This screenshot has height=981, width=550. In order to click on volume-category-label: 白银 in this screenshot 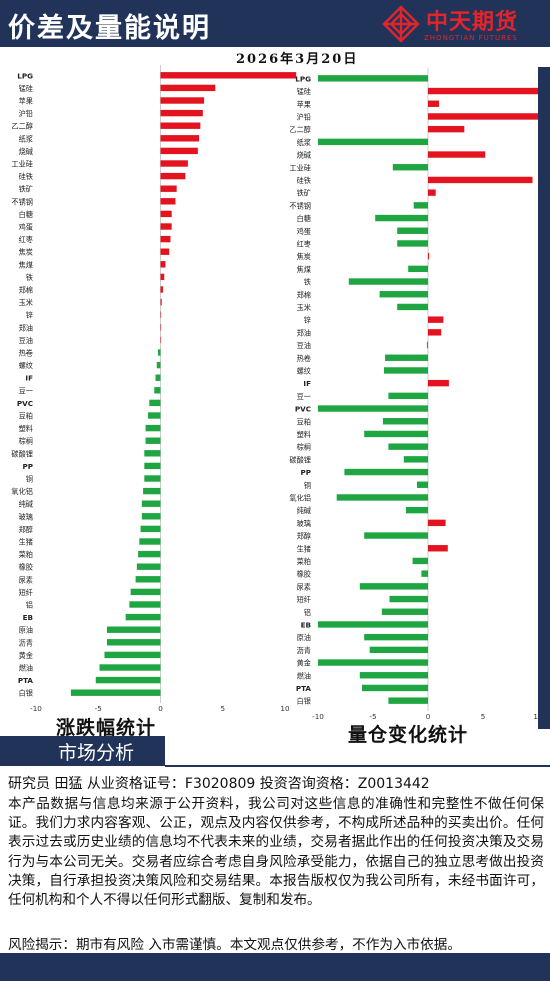, I will do `click(304, 701)`.